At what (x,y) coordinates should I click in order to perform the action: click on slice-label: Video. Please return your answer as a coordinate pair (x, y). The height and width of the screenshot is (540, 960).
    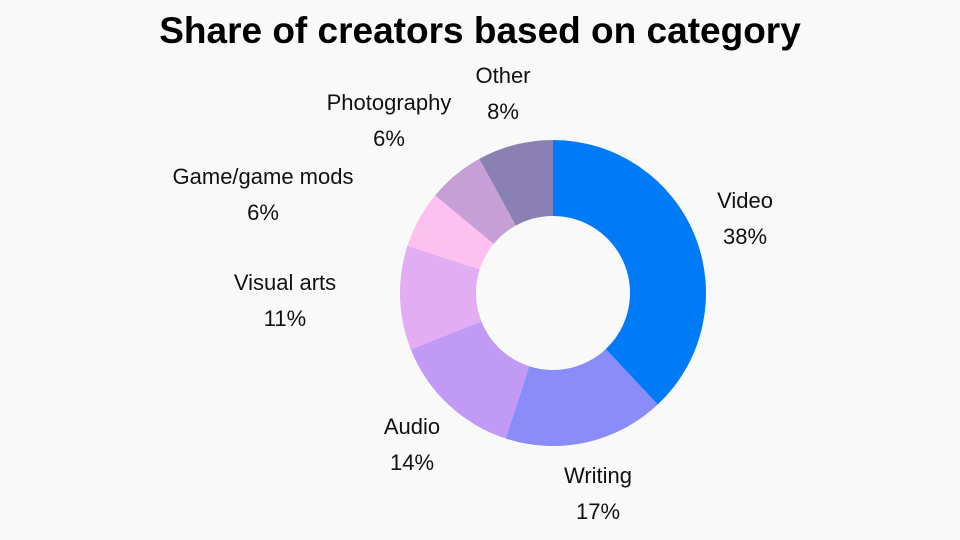
    Looking at the image, I should click on (745, 200).